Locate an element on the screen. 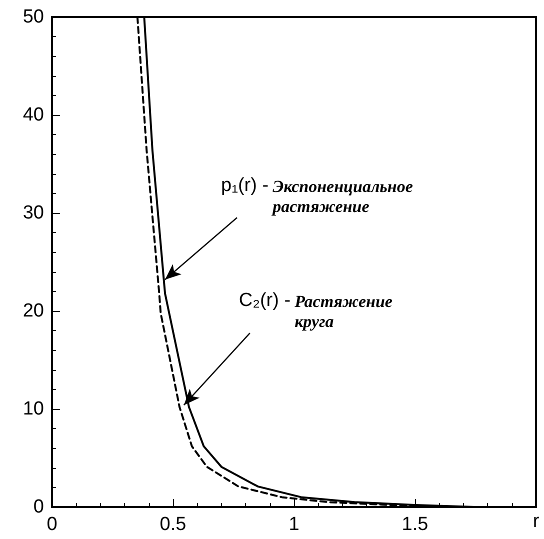 The image size is (544, 539). y-tick-label: 40 is located at coordinates (33, 115).